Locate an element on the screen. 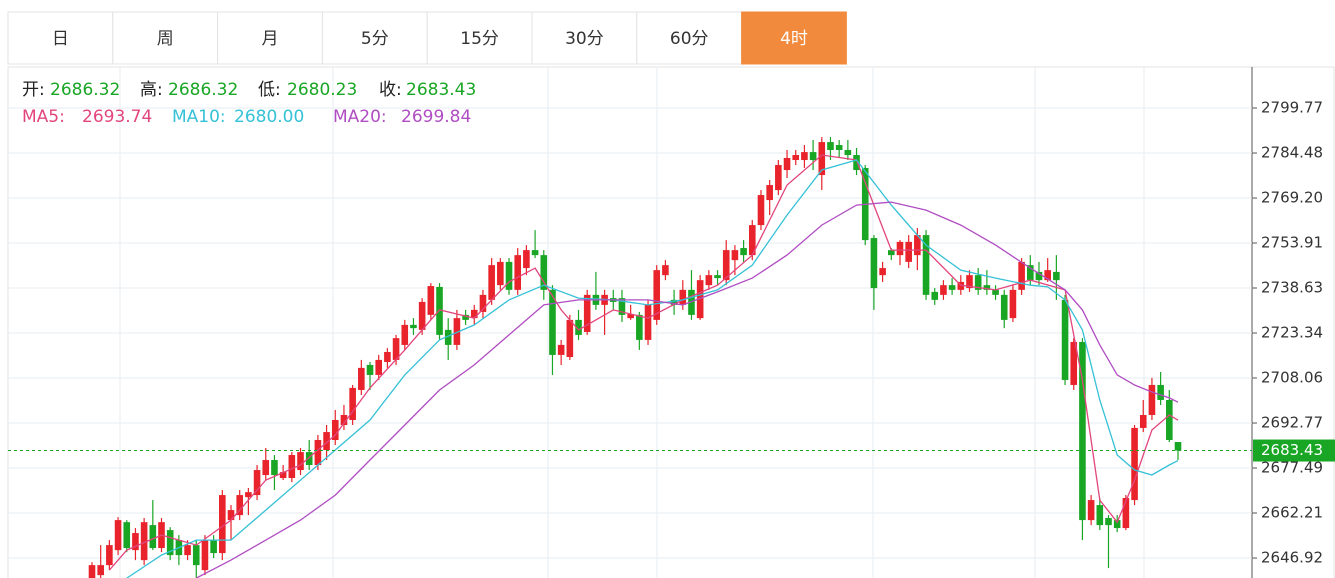 This screenshot has height=578, width=1335. tab-label: 日 is located at coordinates (60, 39).